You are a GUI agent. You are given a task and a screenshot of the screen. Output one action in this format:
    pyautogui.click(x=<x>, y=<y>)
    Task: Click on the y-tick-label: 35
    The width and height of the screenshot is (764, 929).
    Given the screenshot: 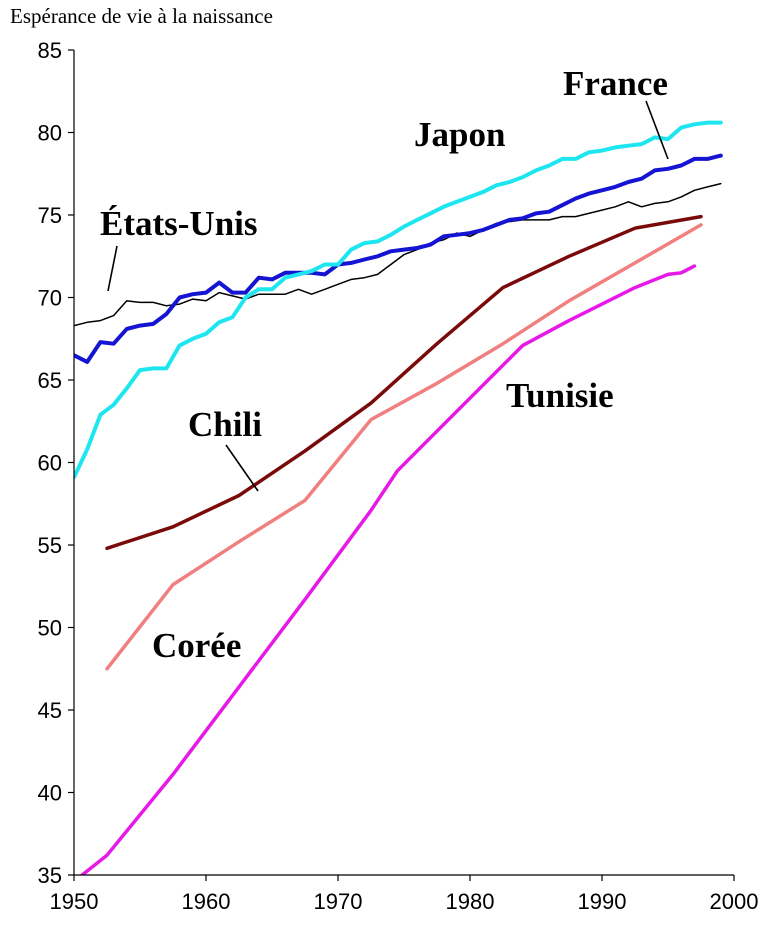 What is the action you would take?
    pyautogui.click(x=50, y=875)
    